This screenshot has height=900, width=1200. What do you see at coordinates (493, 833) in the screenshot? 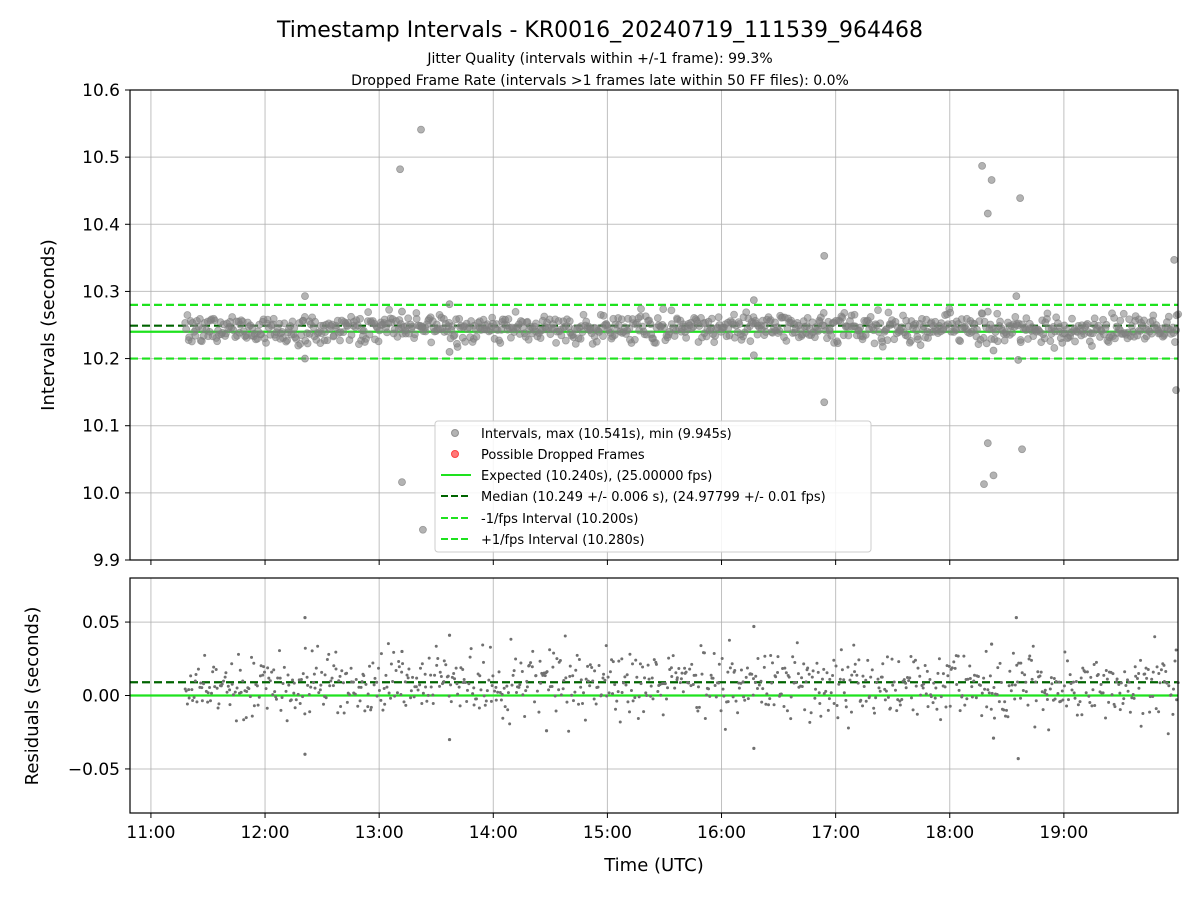
I see `x-tick-label: 14:00` at bounding box center [493, 833].